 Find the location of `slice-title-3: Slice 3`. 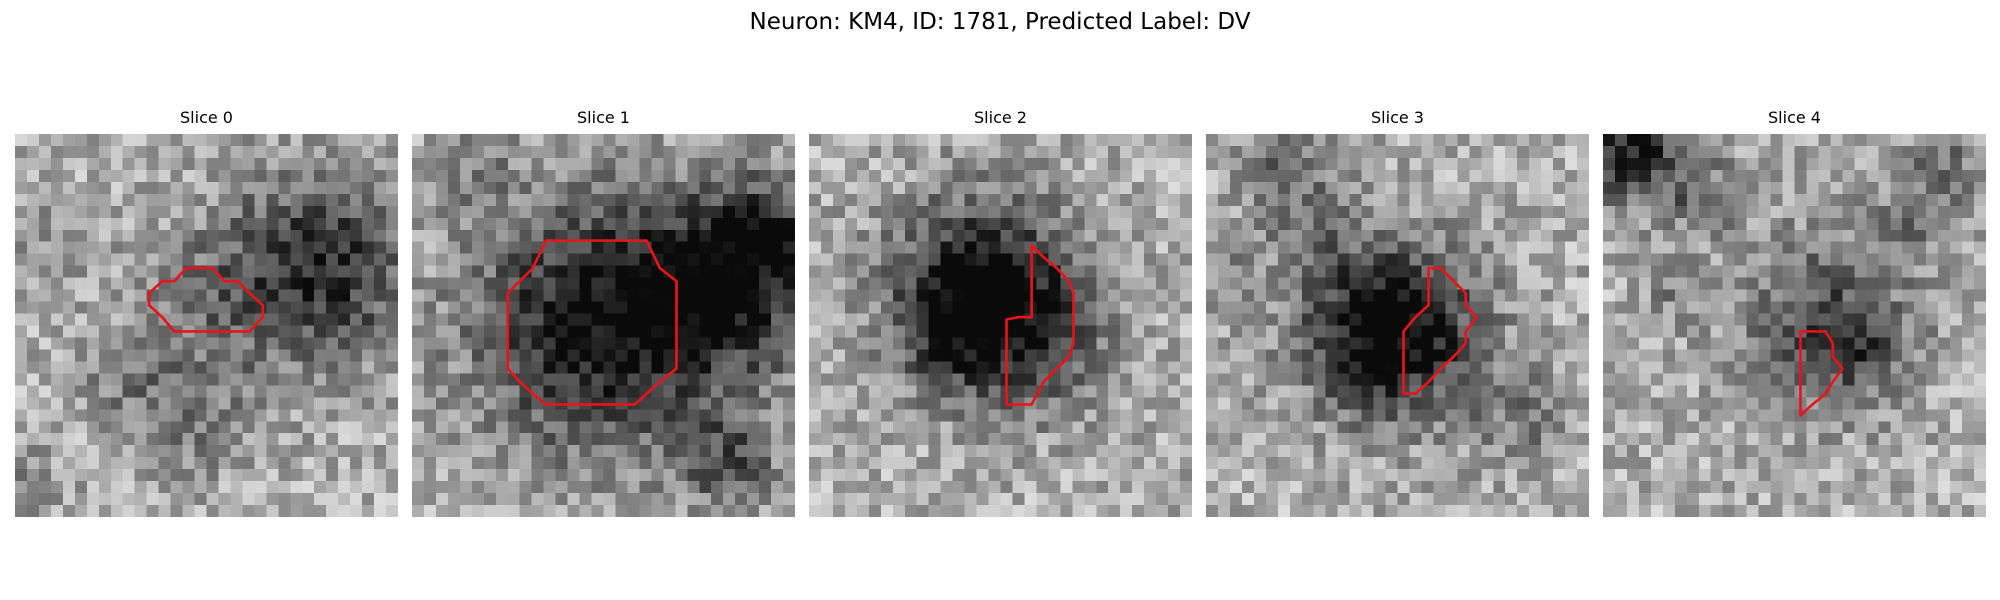

slice-title-3: Slice 3 is located at coordinates (1397, 117).